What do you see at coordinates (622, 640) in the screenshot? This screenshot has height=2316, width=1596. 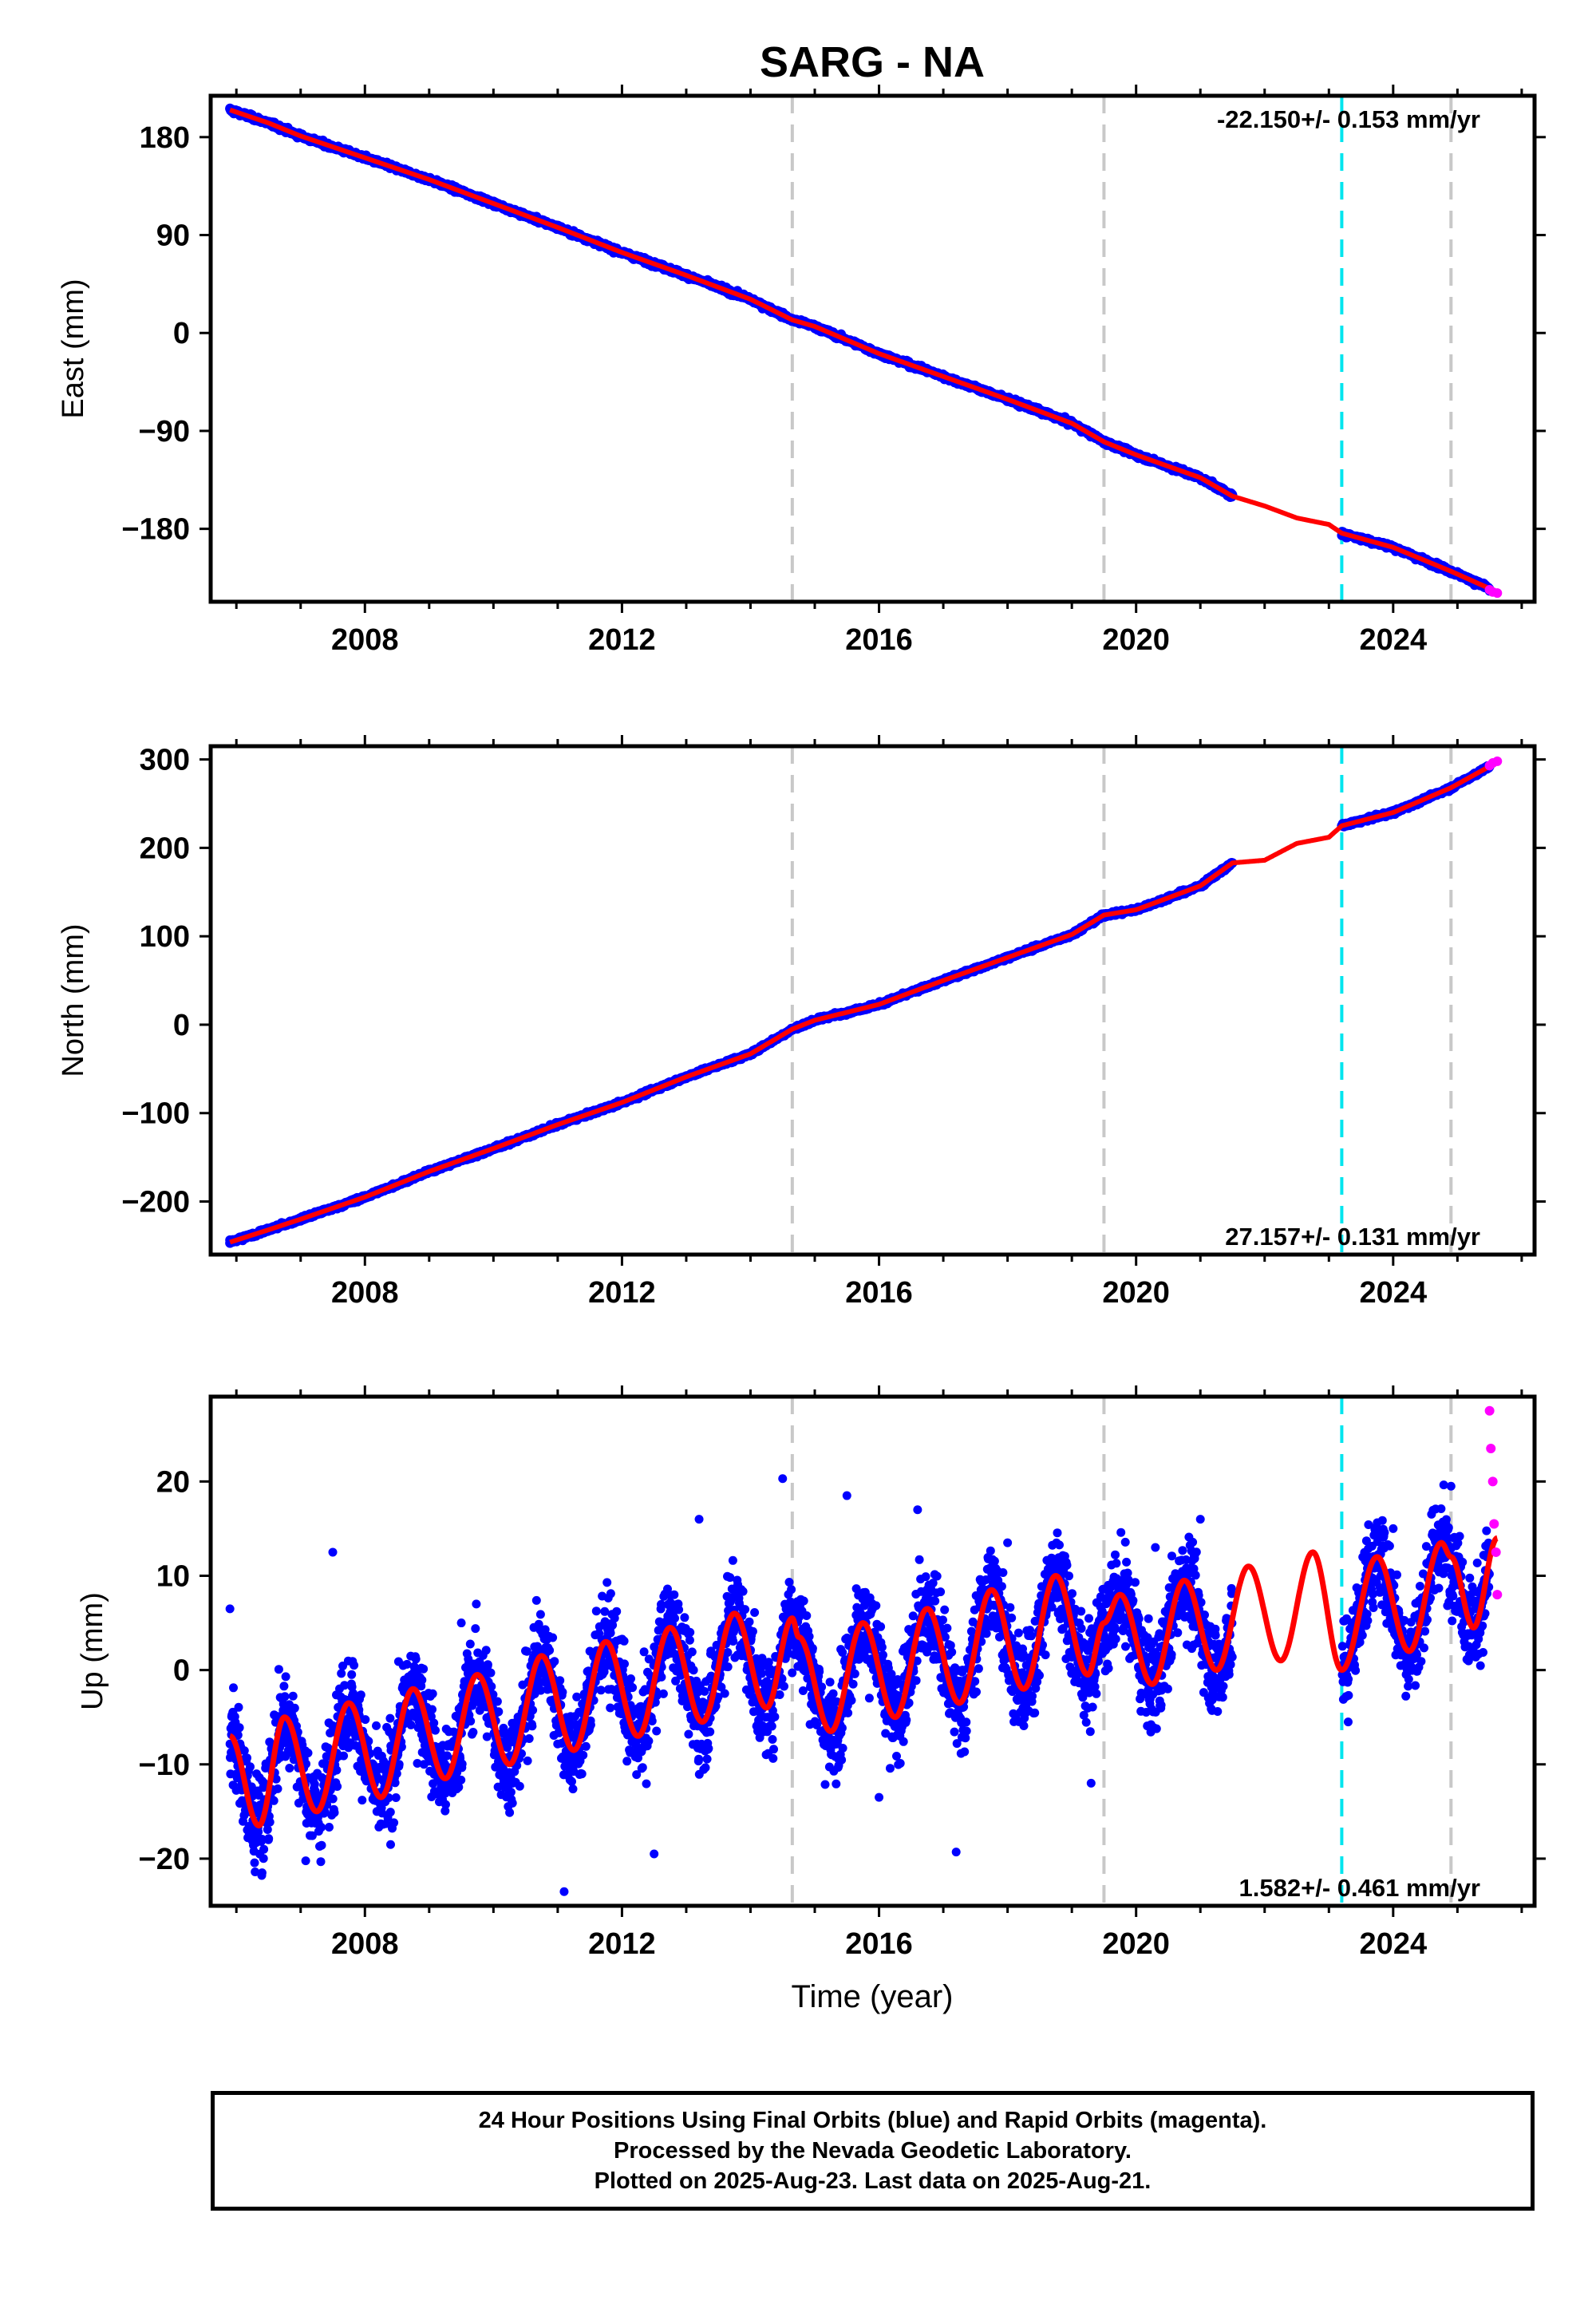 I see `x-tick-label: 2012` at bounding box center [622, 640].